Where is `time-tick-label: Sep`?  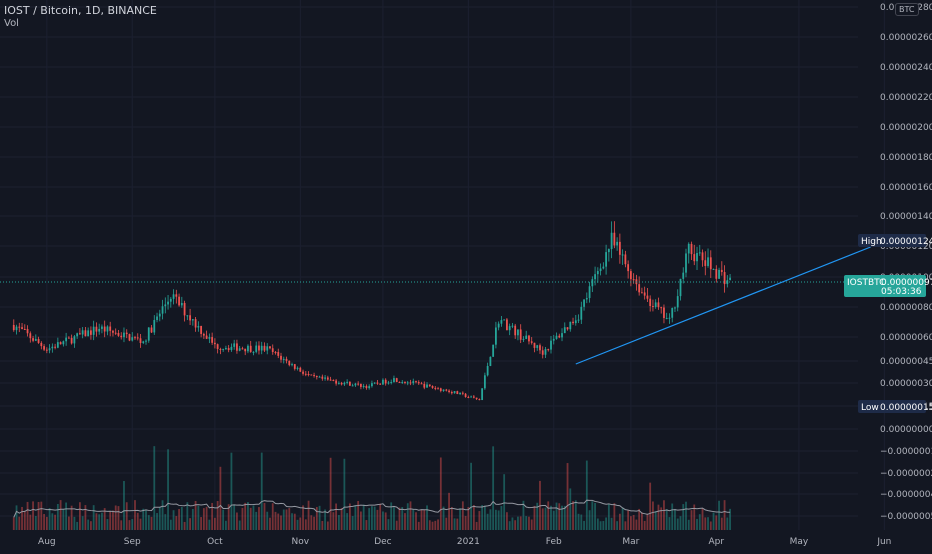 time-tick-label: Sep is located at coordinates (132, 542).